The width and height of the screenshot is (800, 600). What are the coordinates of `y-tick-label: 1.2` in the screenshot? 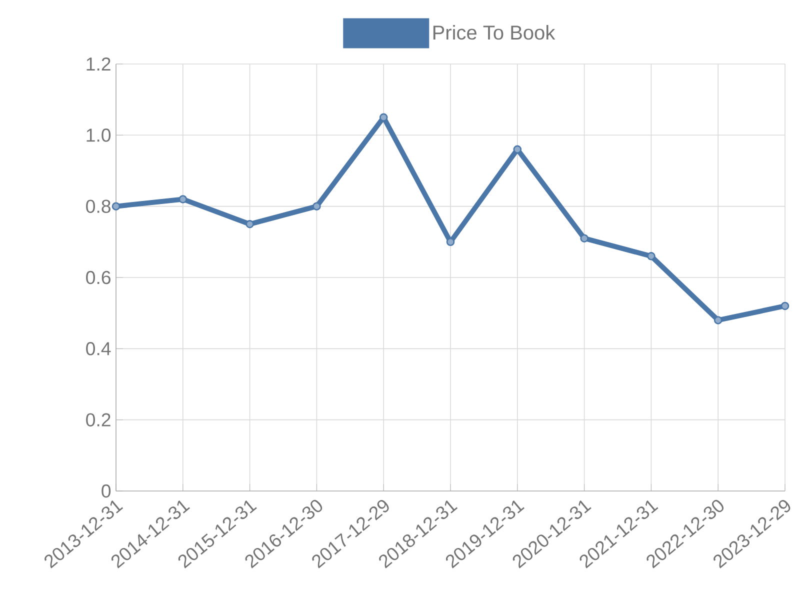 It's located at (98, 64).